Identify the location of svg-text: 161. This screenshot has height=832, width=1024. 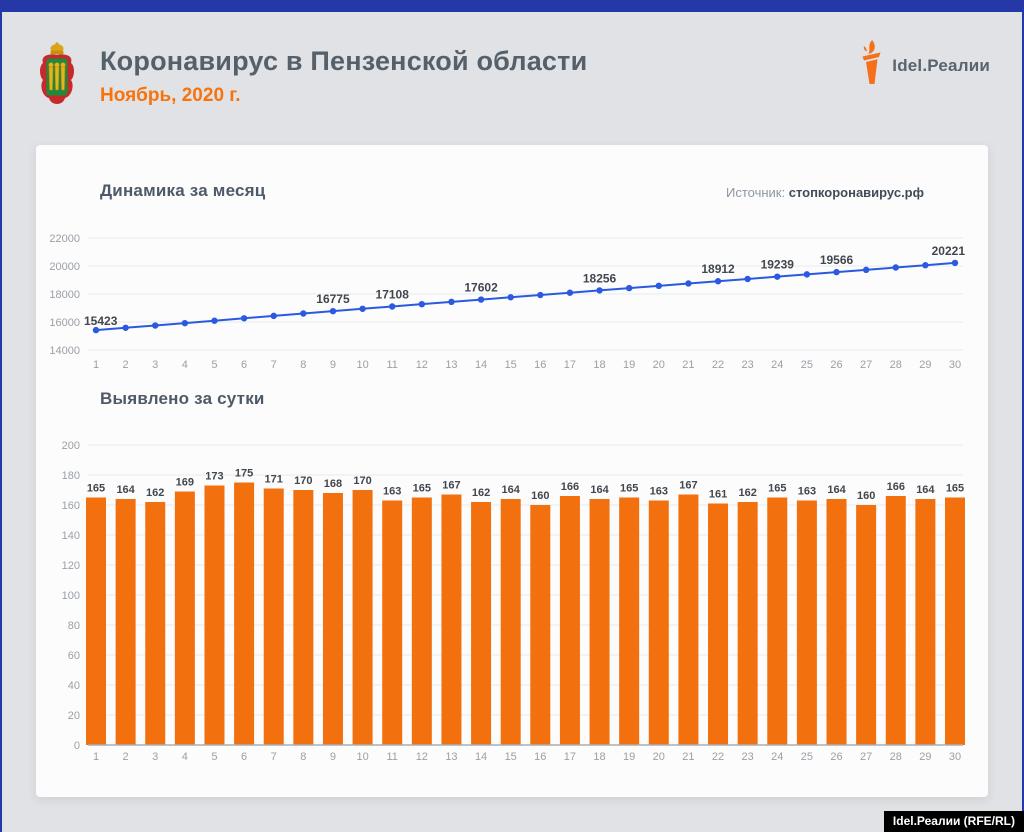
(718, 495).